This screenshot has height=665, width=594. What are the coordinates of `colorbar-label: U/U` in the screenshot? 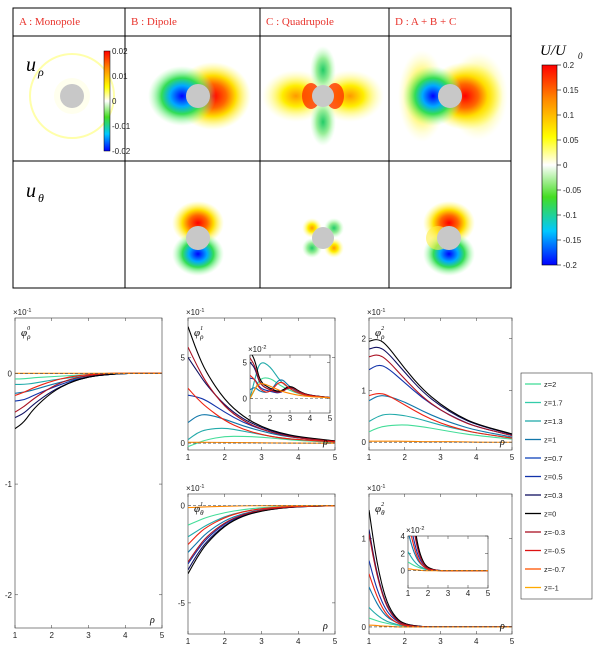 It's located at (553, 51).